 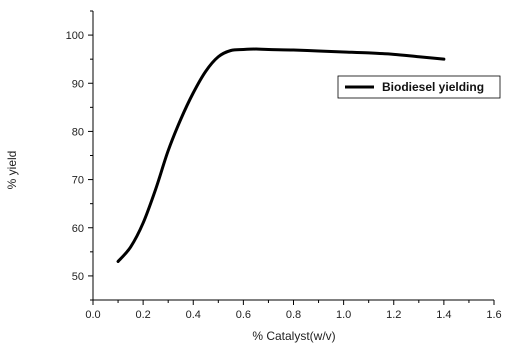 I want to click on y-tick-label: 100, so click(x=75, y=36).